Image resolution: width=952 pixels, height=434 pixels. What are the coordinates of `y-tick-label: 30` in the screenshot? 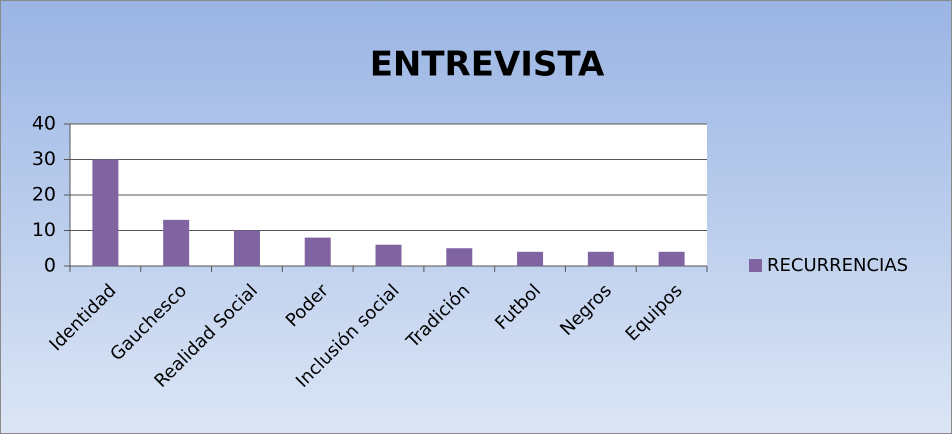 It's located at (44, 159).